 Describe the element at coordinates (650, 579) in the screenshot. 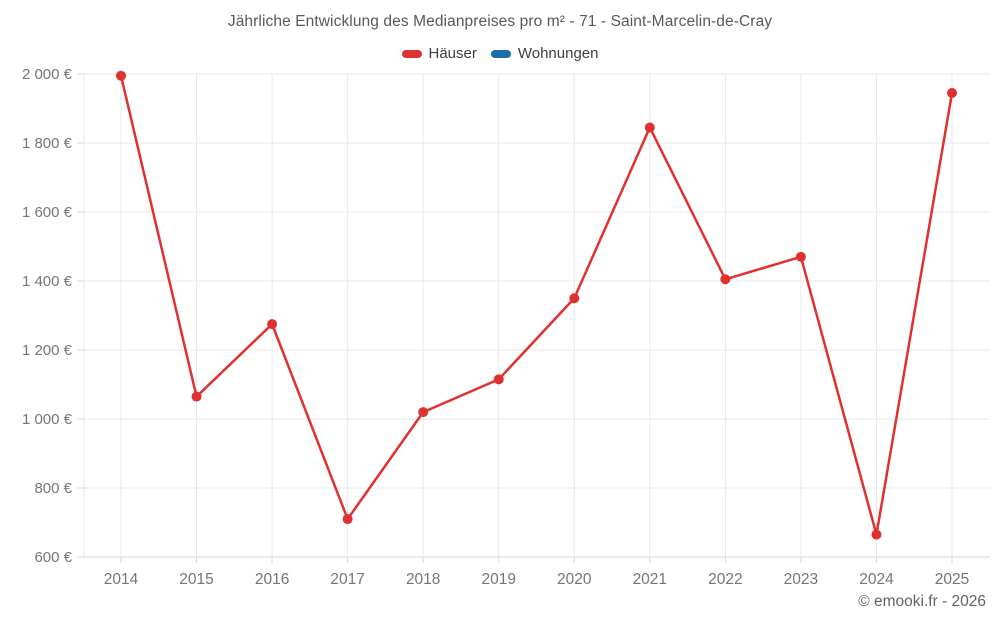

I see `x-axis-tick-label: 2021` at that location.